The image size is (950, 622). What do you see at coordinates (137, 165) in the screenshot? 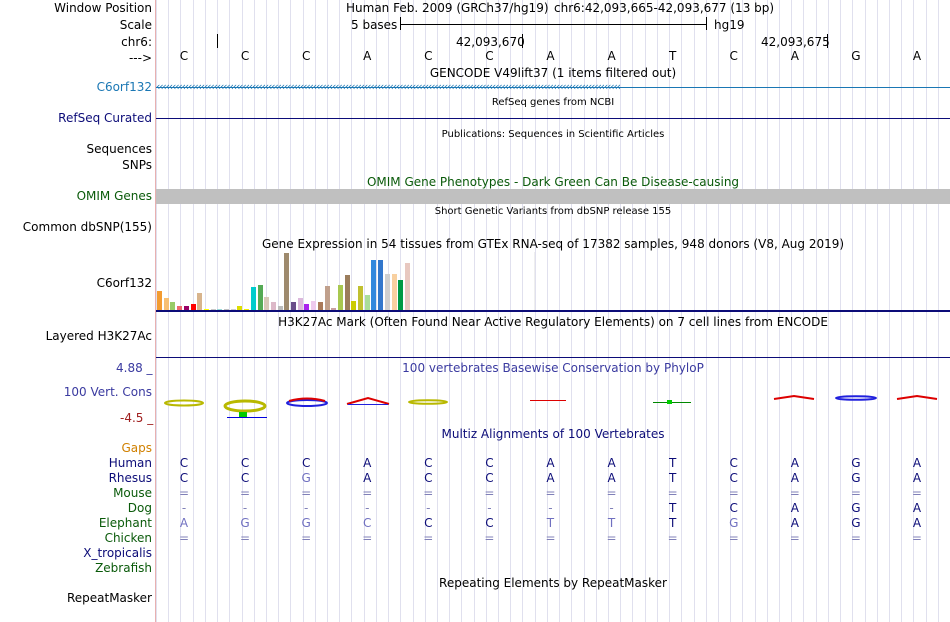
I see `snps-label: SNPs` at bounding box center [137, 165].